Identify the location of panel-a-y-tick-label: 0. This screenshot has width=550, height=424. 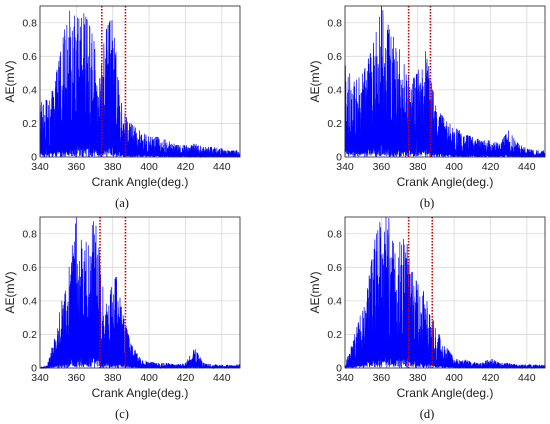
(34, 158).